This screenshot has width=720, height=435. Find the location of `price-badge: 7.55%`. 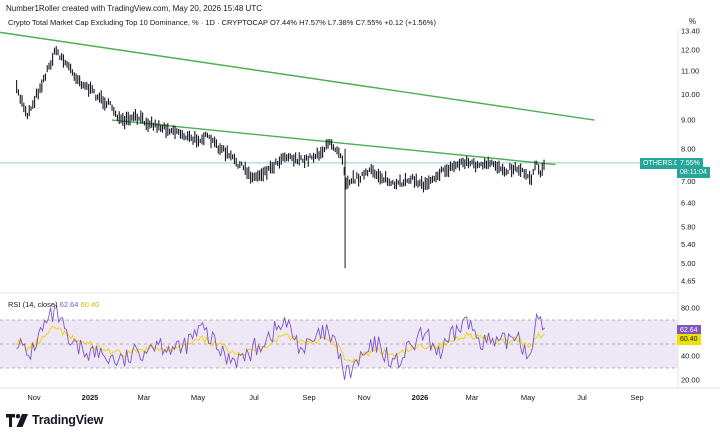

price-badge: 7.55% is located at coordinates (690, 163).